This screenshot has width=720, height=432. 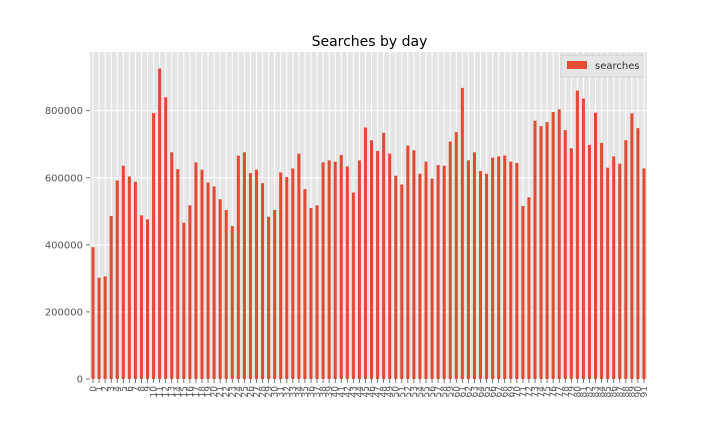 I want to click on x-tick-label: 9, so click(x=149, y=389).